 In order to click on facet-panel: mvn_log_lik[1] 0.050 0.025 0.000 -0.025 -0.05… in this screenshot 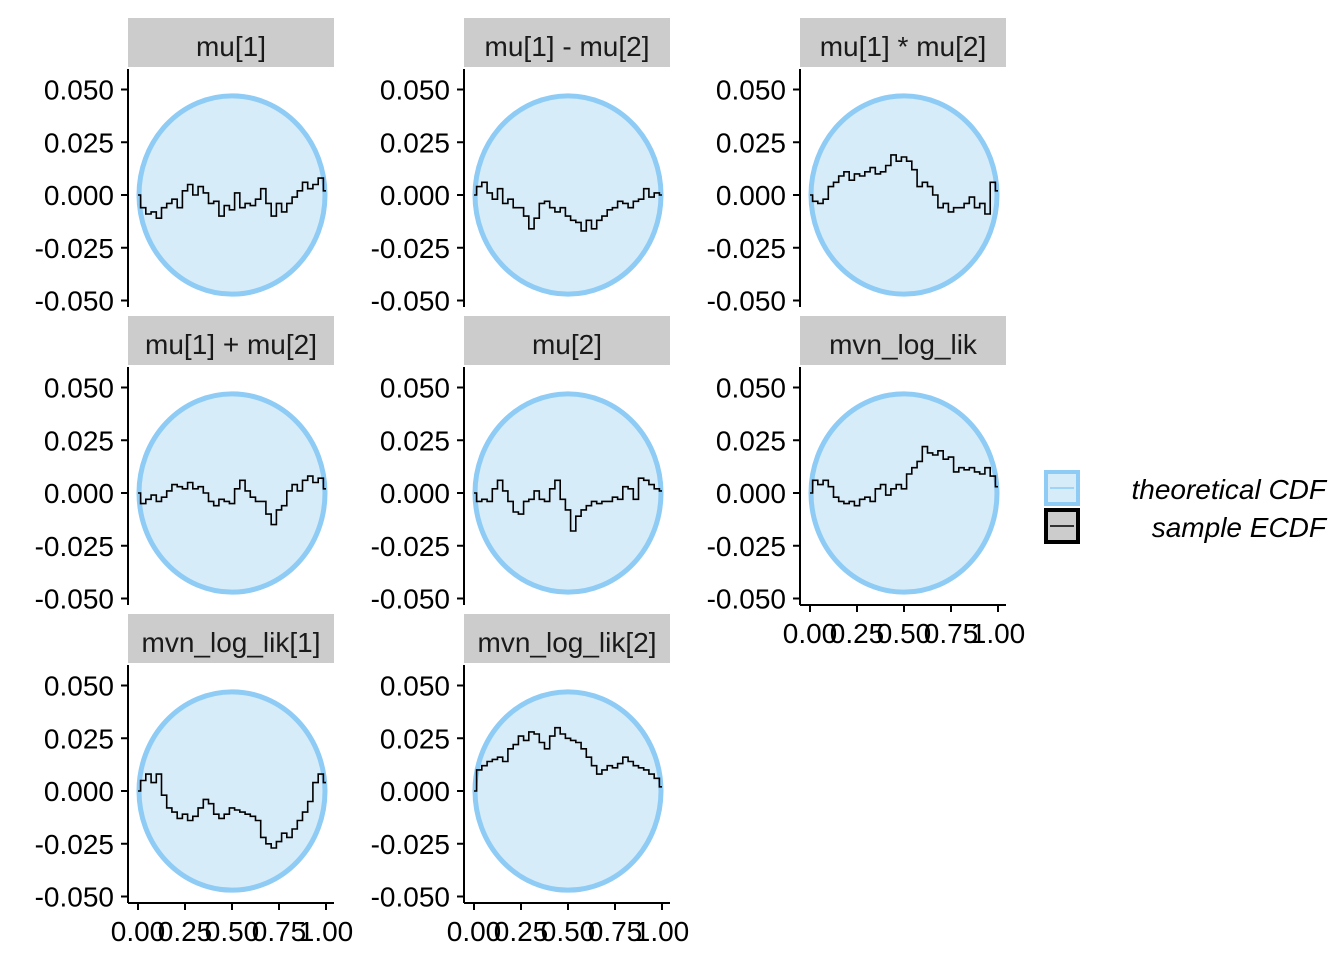, I will do `click(194, 780)`.